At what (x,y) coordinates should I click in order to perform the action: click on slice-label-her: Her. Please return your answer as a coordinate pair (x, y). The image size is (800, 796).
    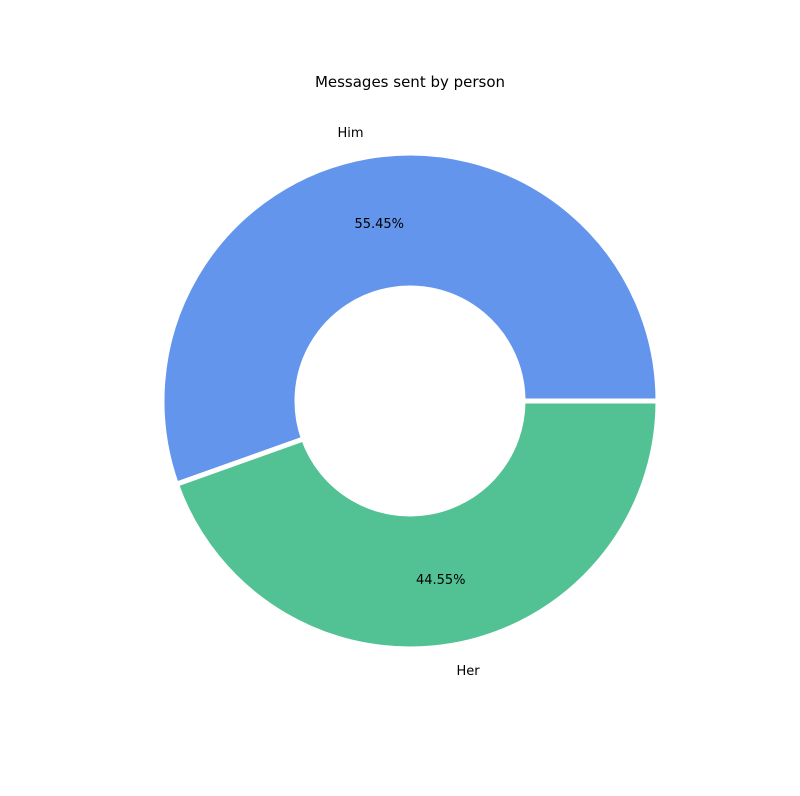
    Looking at the image, I should click on (468, 671).